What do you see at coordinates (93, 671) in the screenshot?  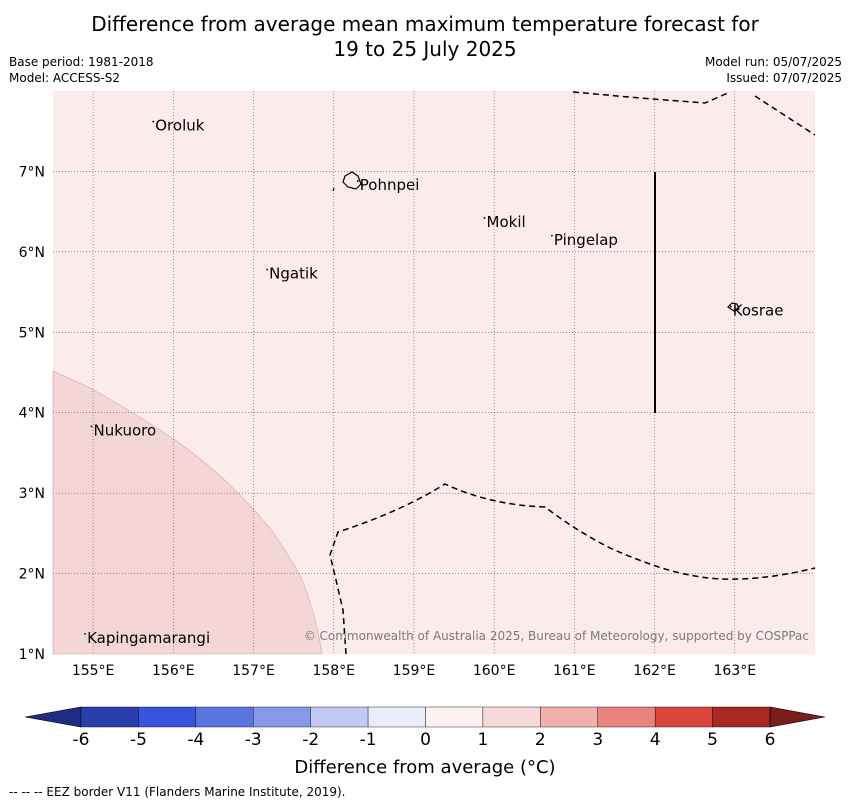 I see `lon-tick-label: 155°E` at bounding box center [93, 671].